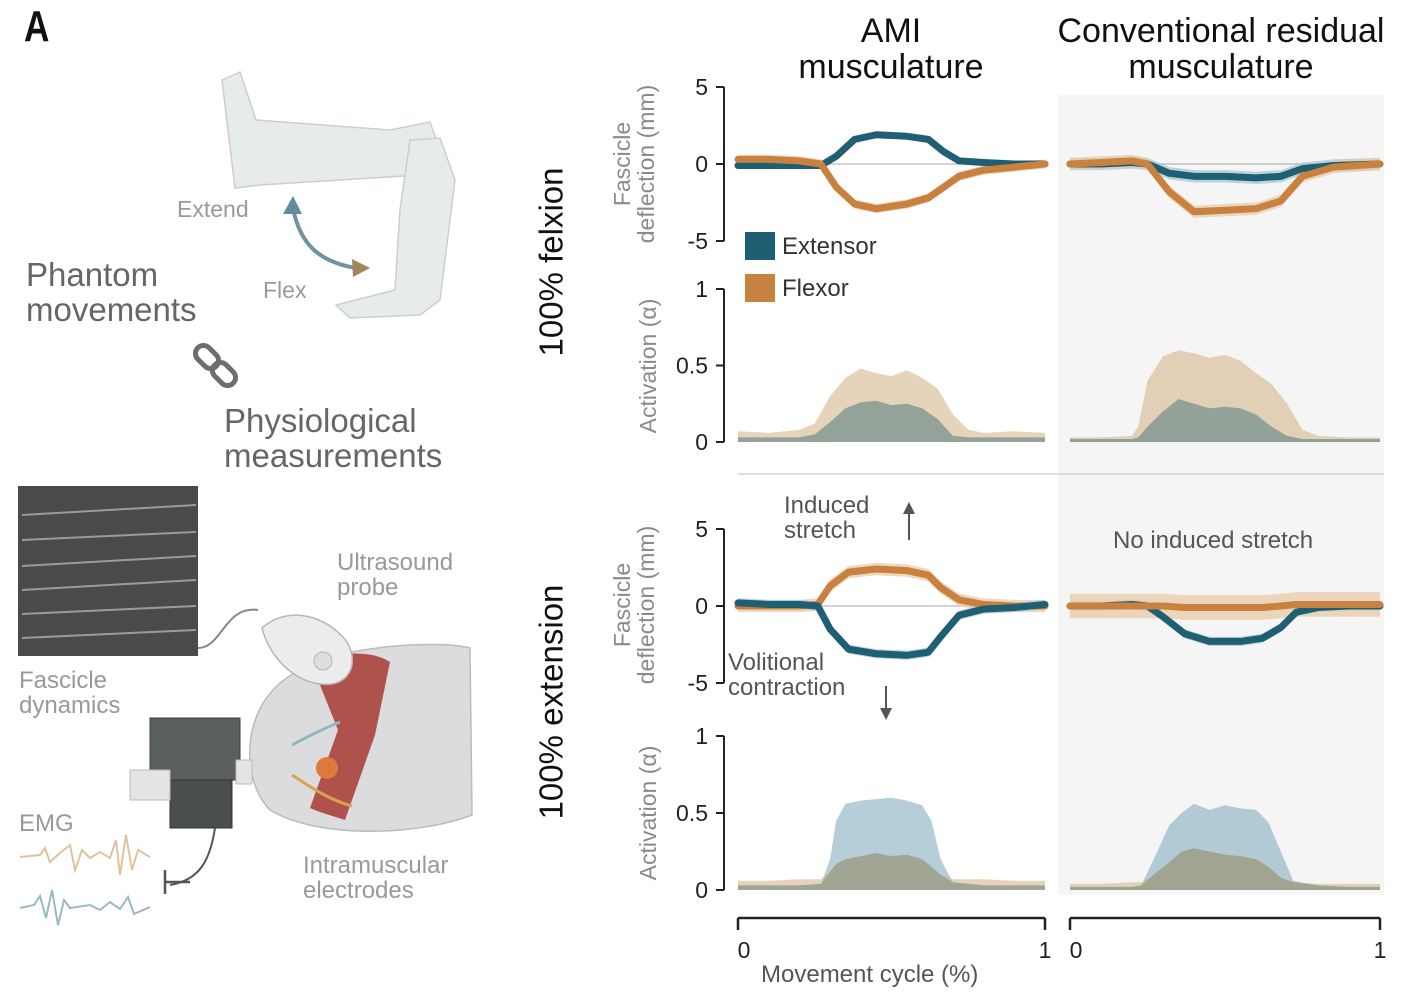 Image resolution: width=1416 pixels, height=1002 pixels. Describe the element at coordinates (633, 164) in the screenshot. I see `ylabel-flexion-deflection: Fascicle deflection (mm)` at that location.